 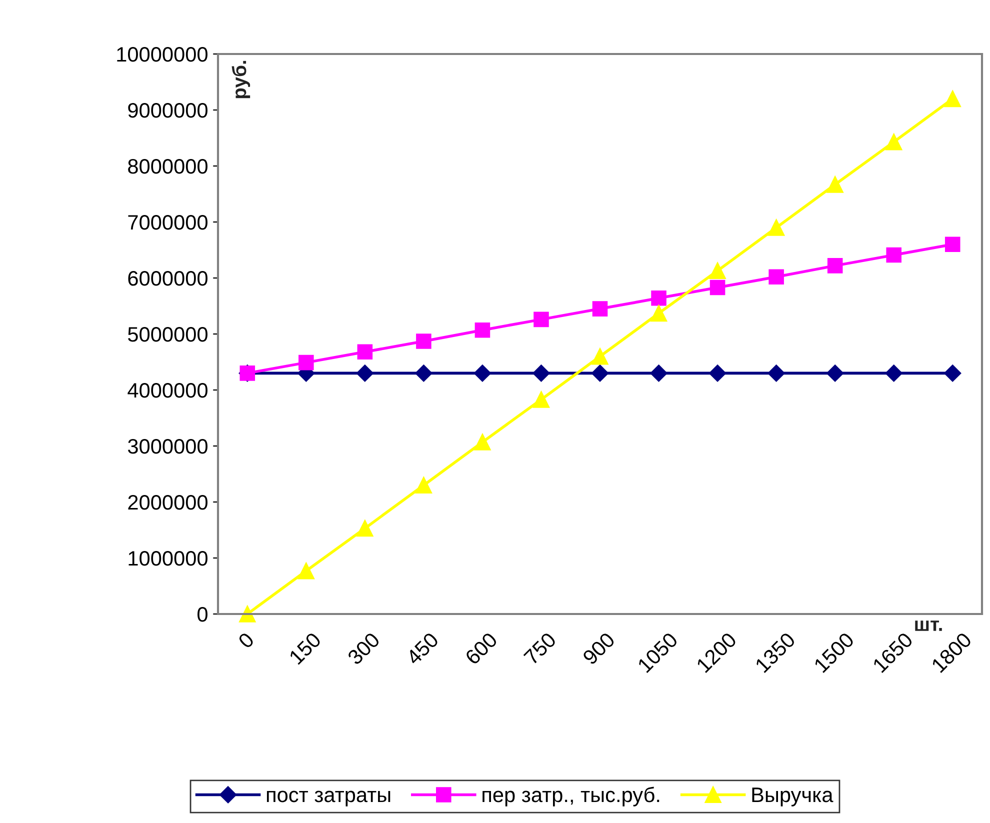 I want to click on y-tick-label: 6000000, so click(x=168, y=278).